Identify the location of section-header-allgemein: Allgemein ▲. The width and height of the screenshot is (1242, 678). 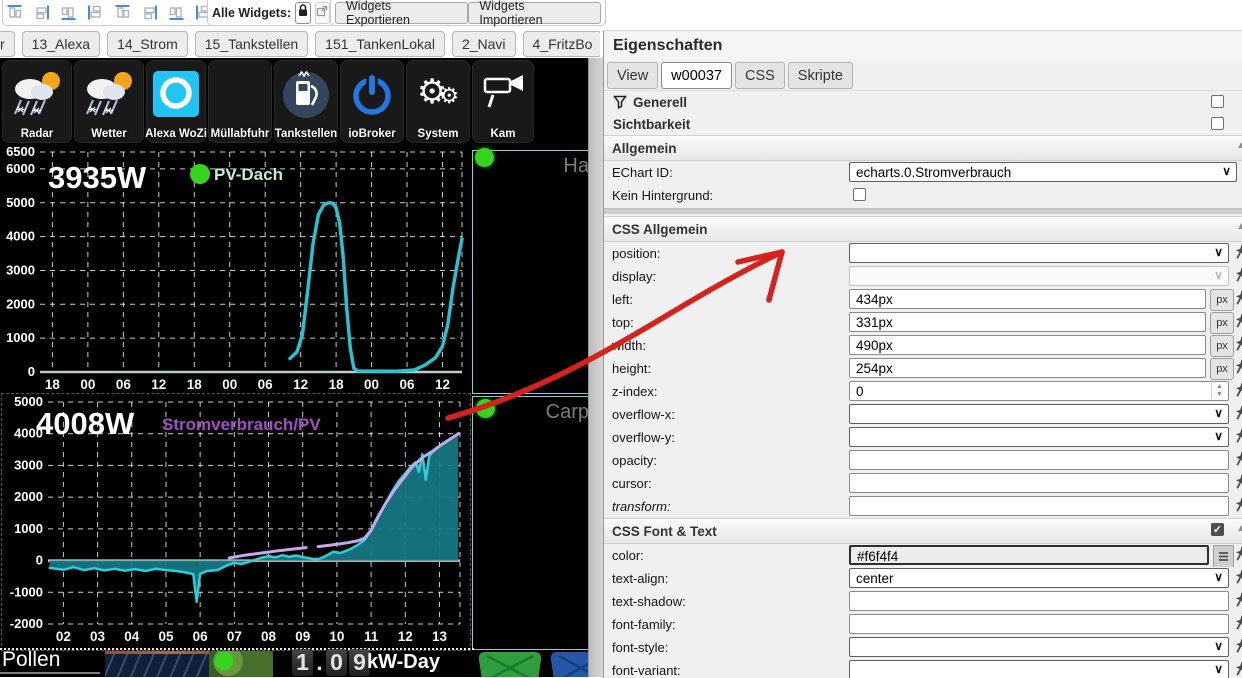
(923, 148).